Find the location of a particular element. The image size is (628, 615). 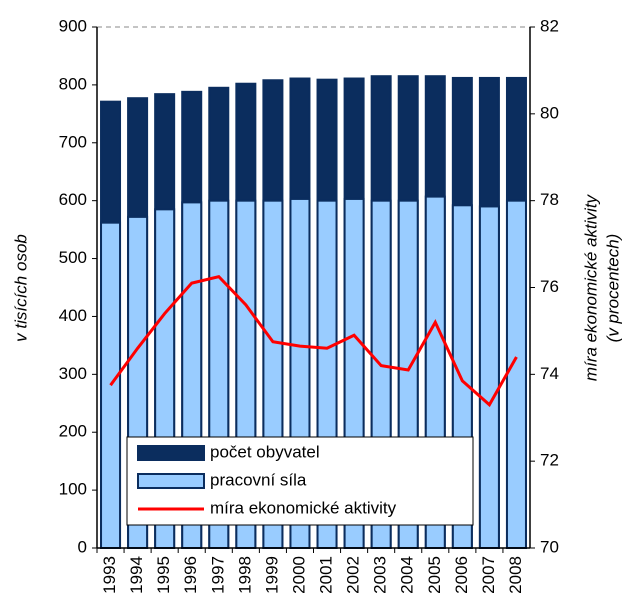

y2-tick-label: 72 is located at coordinates (549, 460).